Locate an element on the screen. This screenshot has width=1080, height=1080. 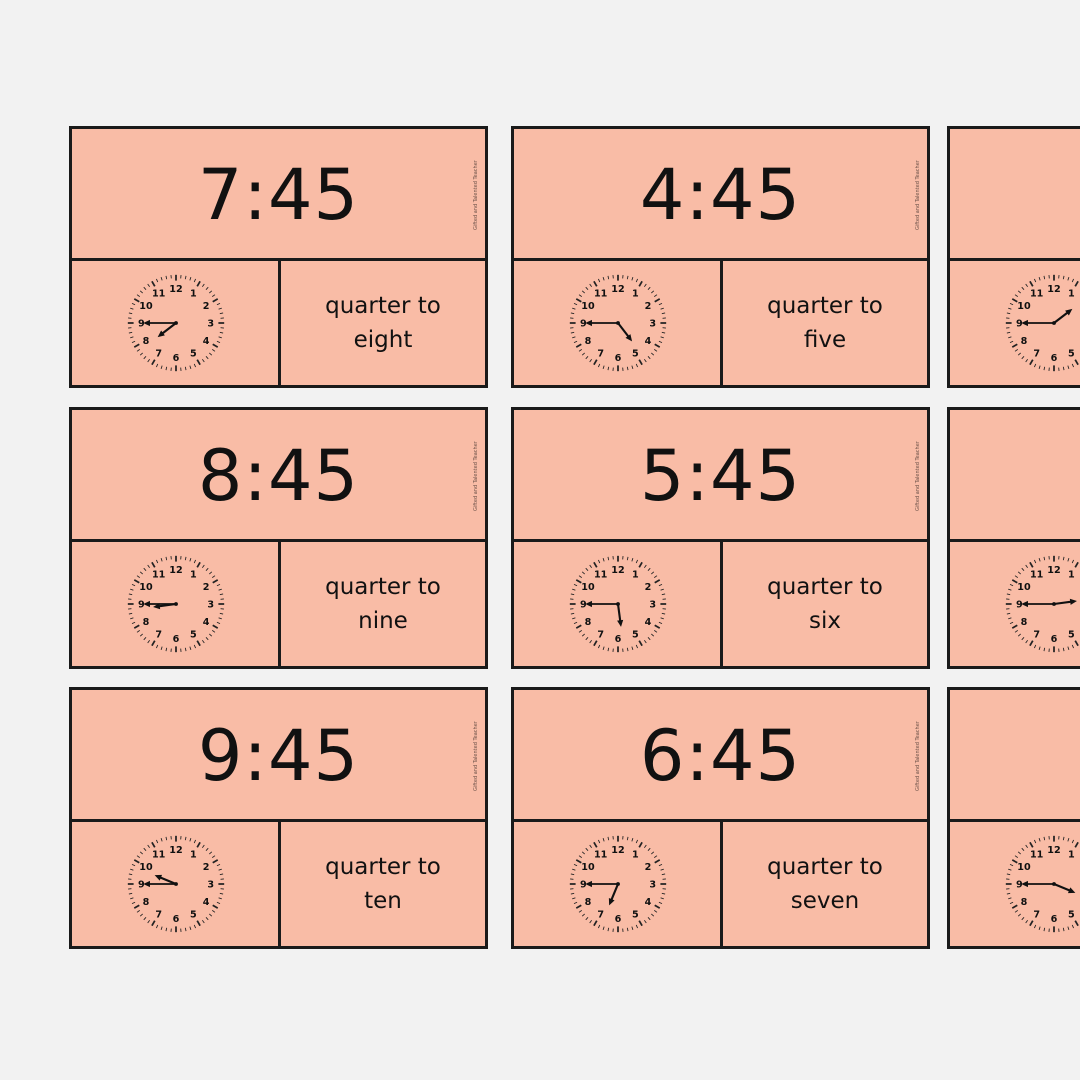
clock-number: 3 is located at coordinates (652, 884).